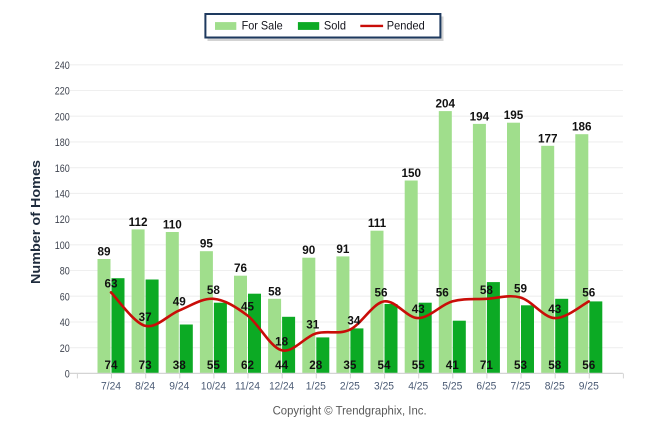 This screenshot has width=646, height=434. Describe the element at coordinates (146, 365) in the screenshot. I see `svg-text: 73` at that location.